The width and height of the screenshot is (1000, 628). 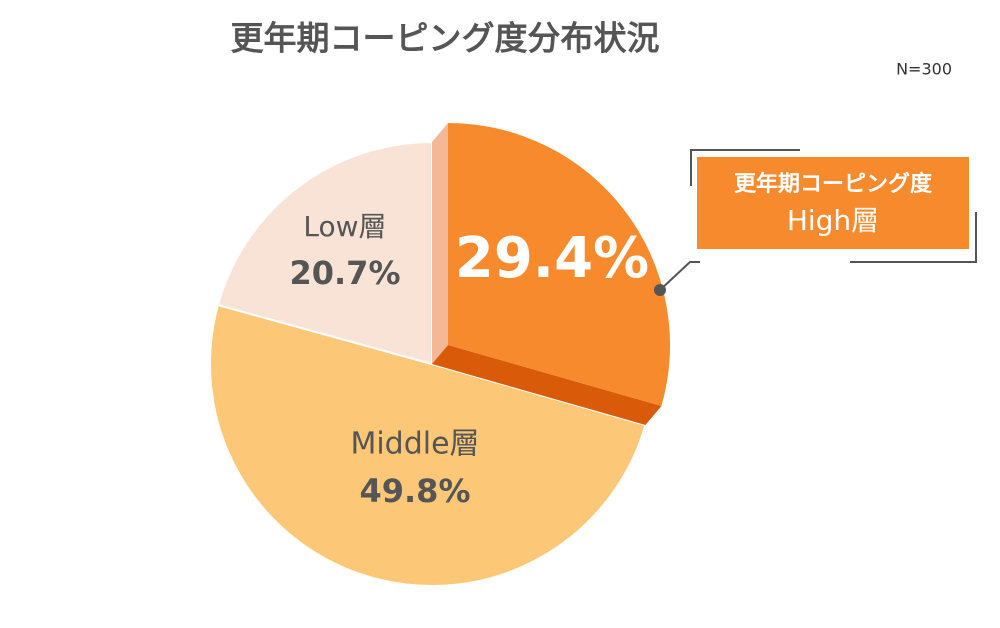 What do you see at coordinates (833, 220) in the screenshot?
I see `legend-label: High層` at bounding box center [833, 220].